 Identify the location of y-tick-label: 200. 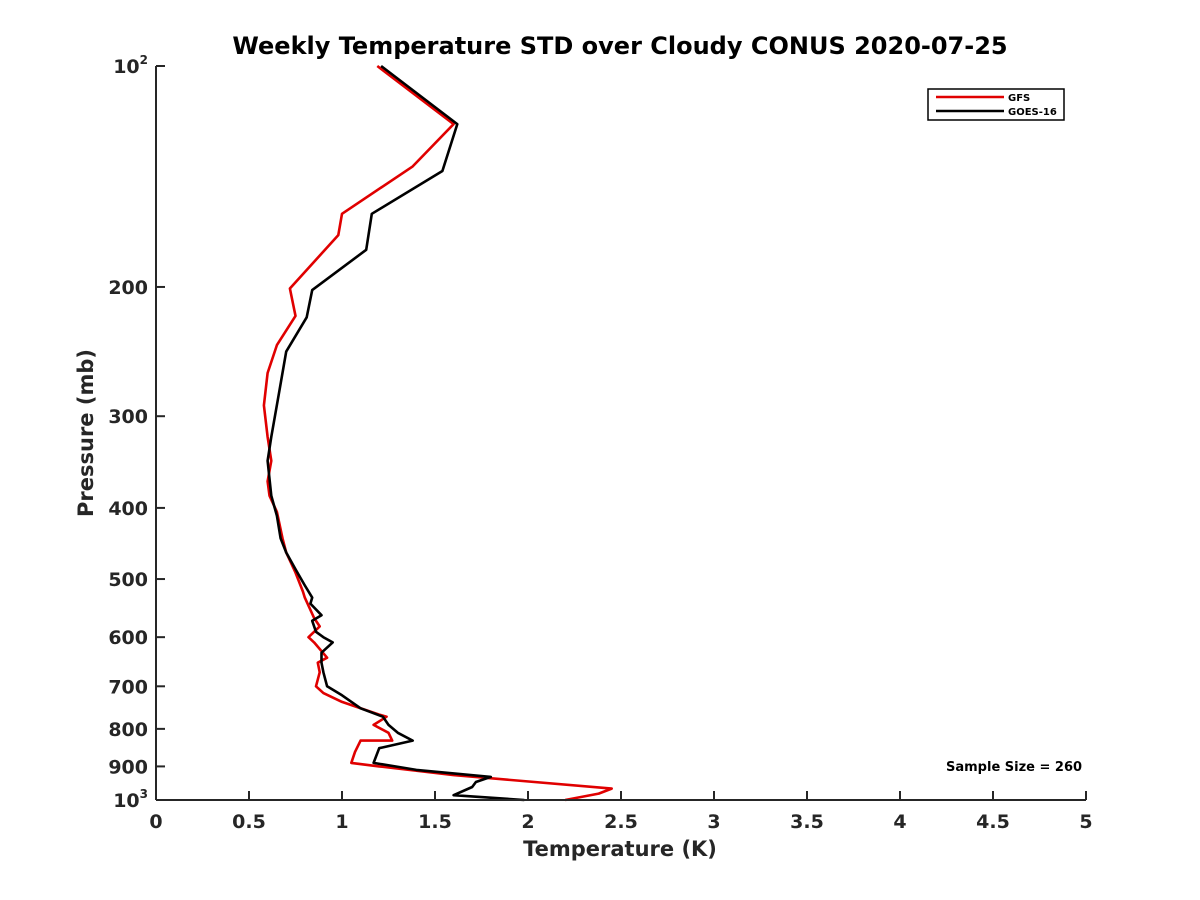
(128, 288).